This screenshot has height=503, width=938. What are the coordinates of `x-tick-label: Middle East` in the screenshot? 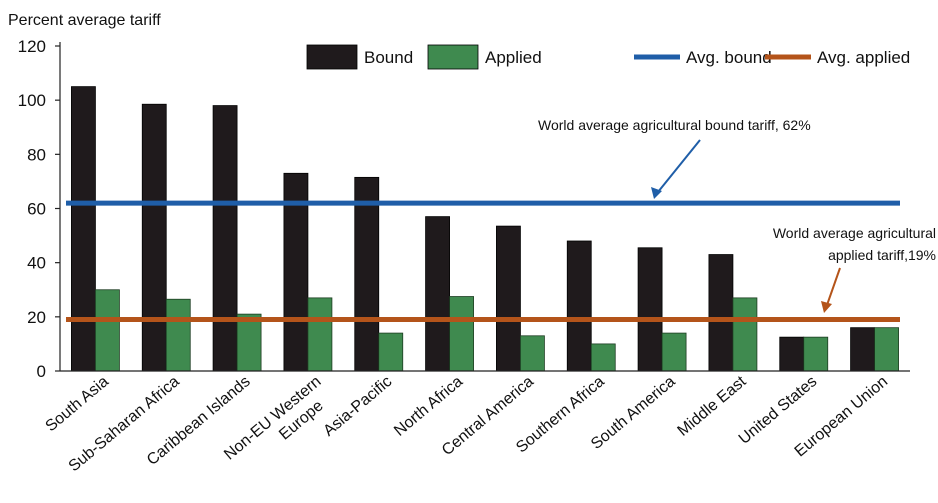 It's located at (712, 406).